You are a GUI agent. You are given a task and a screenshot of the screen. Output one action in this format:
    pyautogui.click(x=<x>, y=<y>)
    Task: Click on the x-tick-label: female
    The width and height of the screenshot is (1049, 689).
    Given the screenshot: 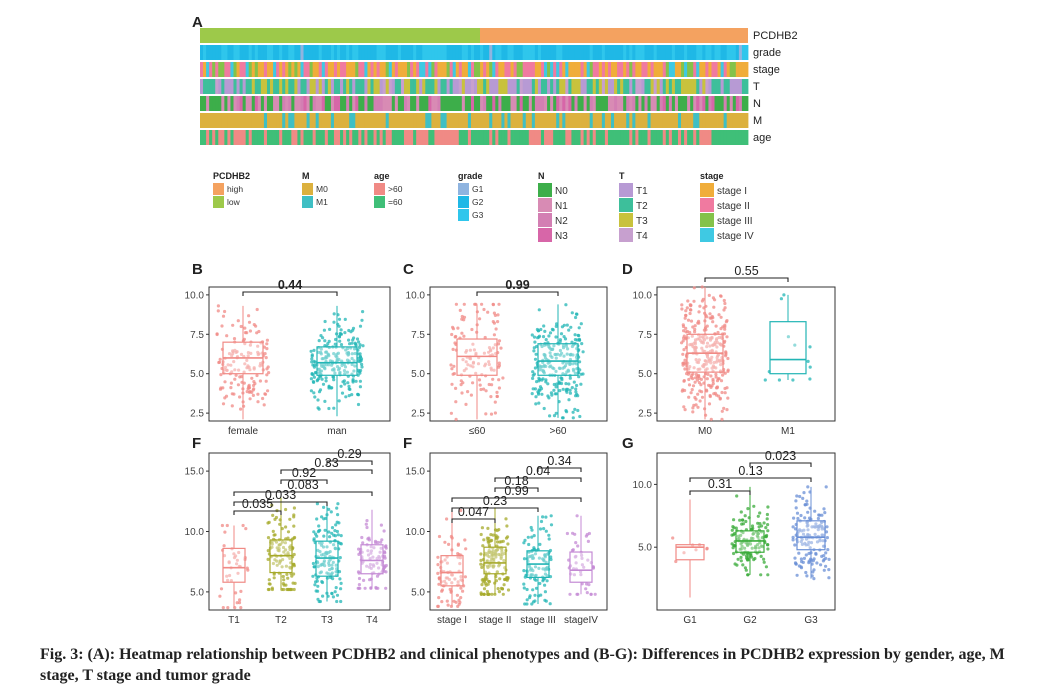 What is the action you would take?
    pyautogui.click(x=243, y=431)
    